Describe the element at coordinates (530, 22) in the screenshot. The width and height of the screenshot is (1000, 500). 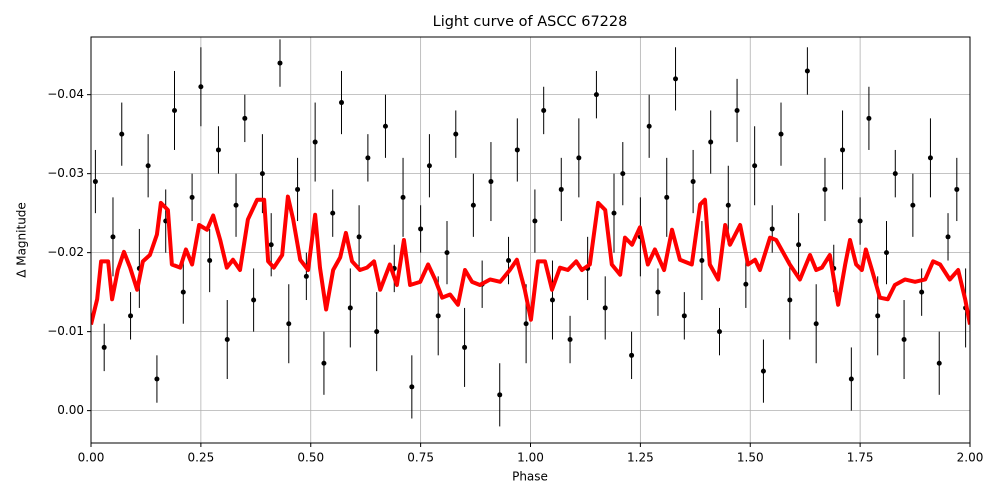
I see `chart-title: Light curve of ASCC 67228` at that location.